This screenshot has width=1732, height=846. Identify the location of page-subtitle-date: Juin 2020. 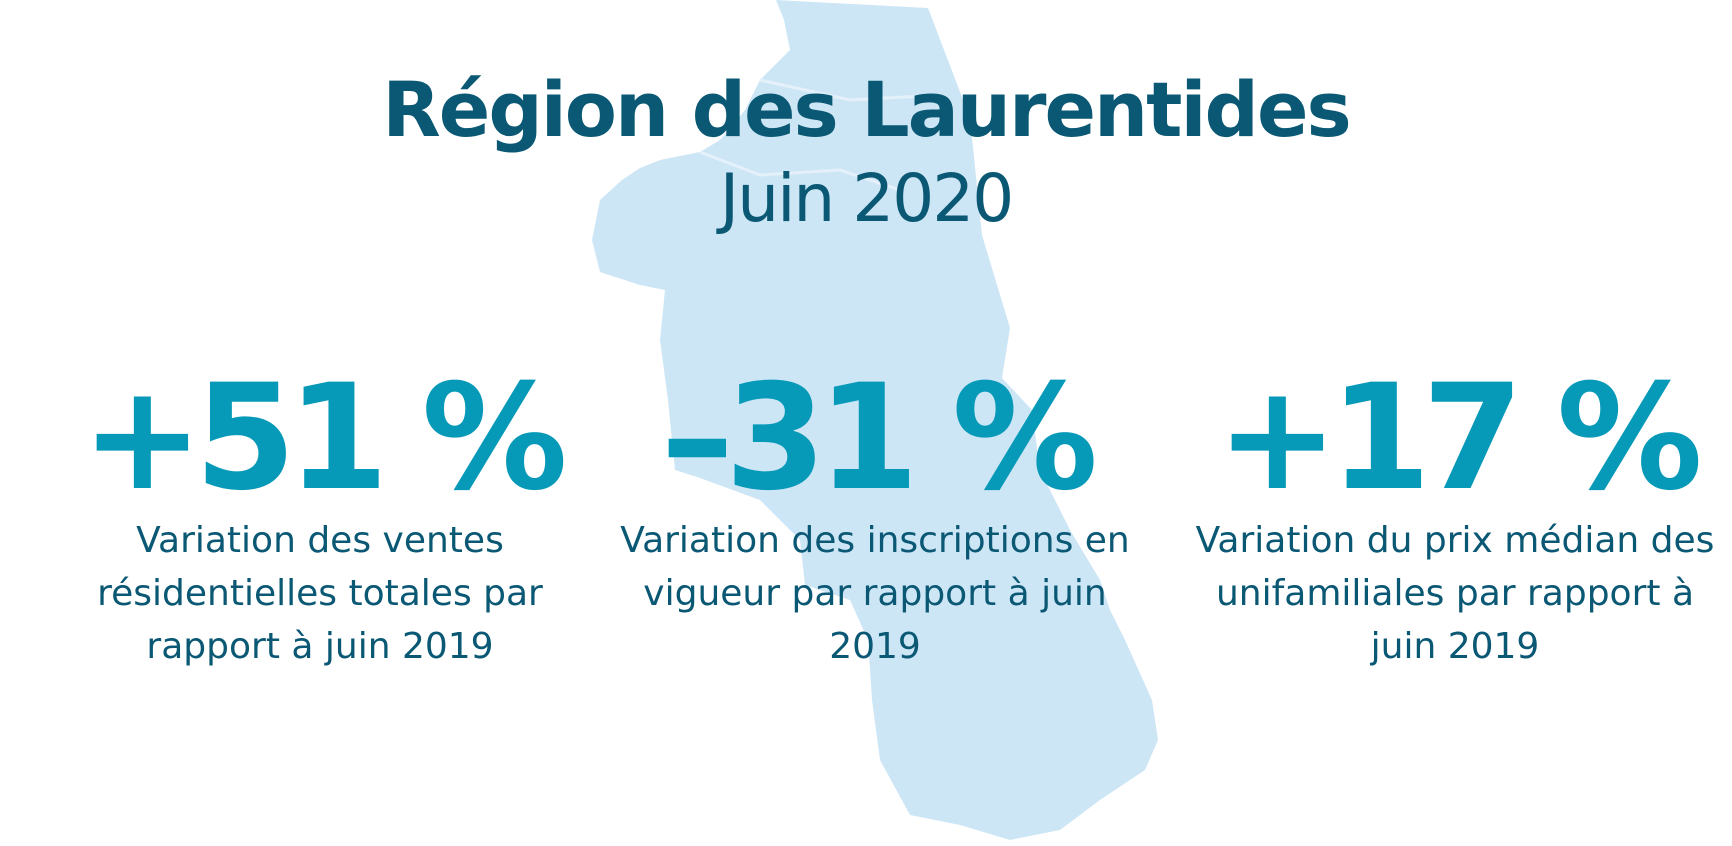
(866, 198).